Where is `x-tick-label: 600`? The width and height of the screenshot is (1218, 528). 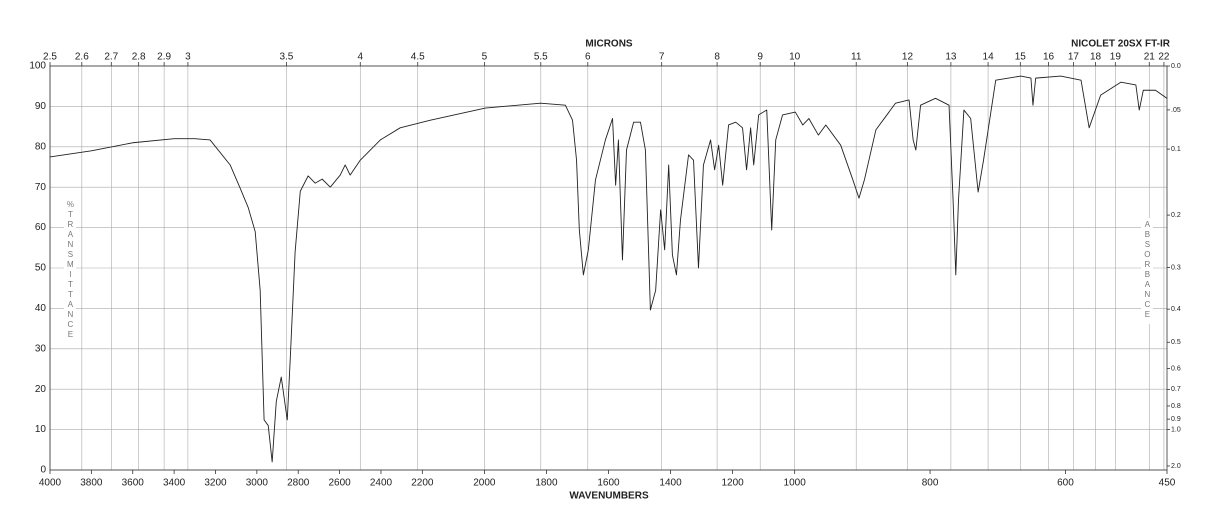
x-tick-label: 600 is located at coordinates (1065, 483).